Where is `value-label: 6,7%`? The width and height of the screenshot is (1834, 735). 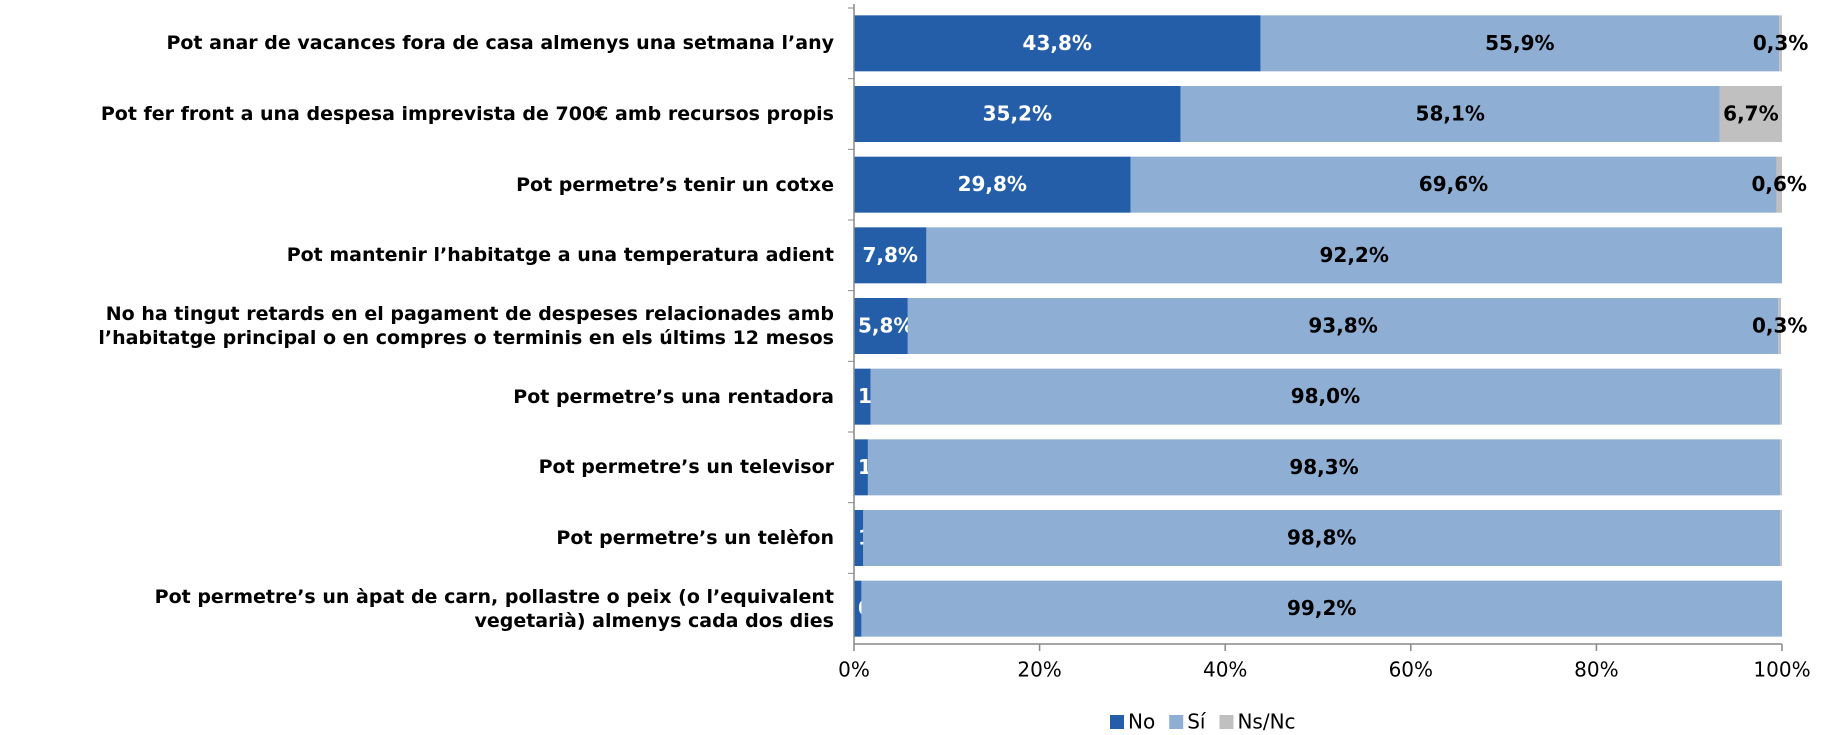
value-label: 6,7% is located at coordinates (1750, 114).